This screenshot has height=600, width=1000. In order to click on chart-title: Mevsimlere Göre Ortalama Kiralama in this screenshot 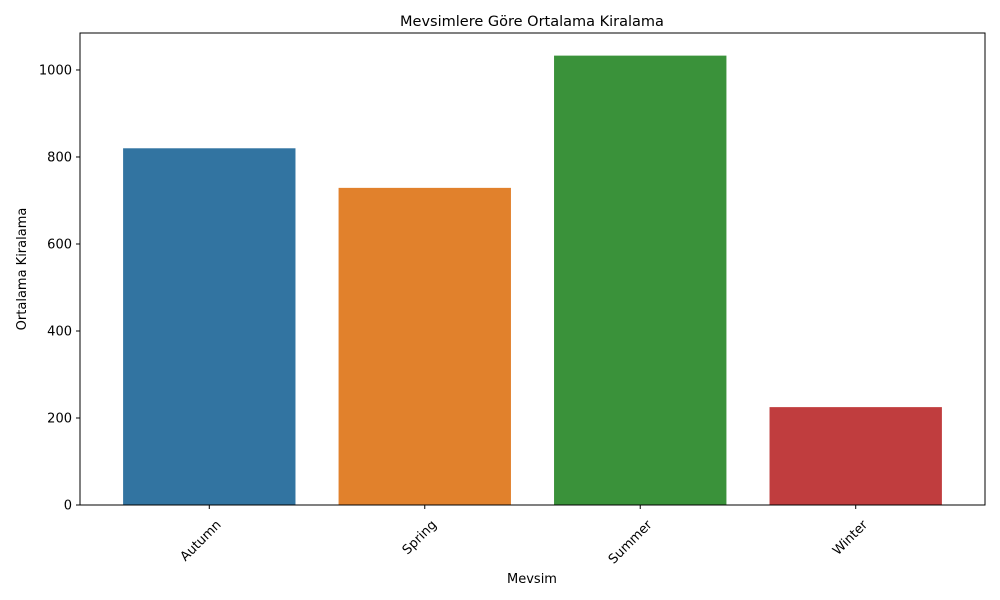, I will do `click(532, 22)`.